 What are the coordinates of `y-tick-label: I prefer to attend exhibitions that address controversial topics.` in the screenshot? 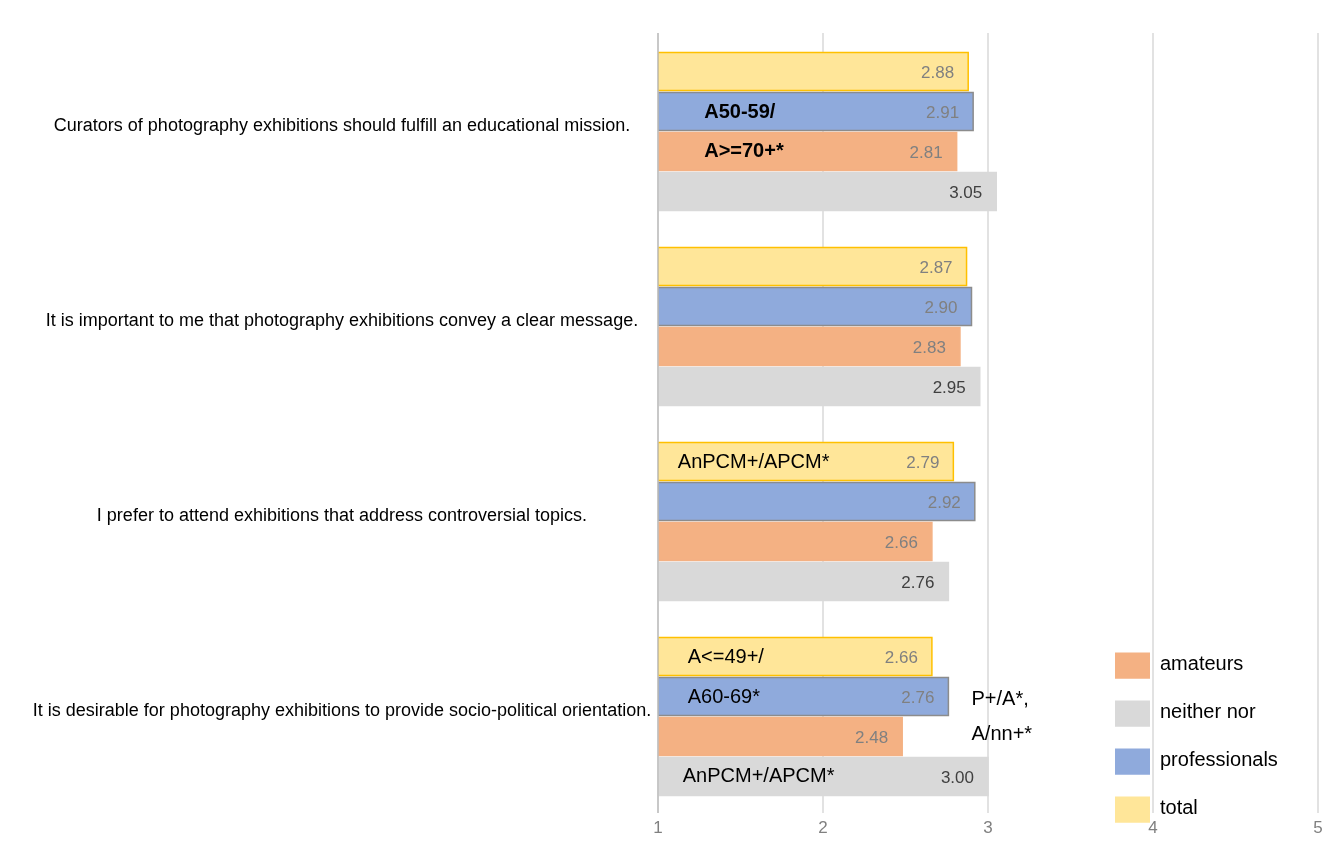 It's located at (342, 514).